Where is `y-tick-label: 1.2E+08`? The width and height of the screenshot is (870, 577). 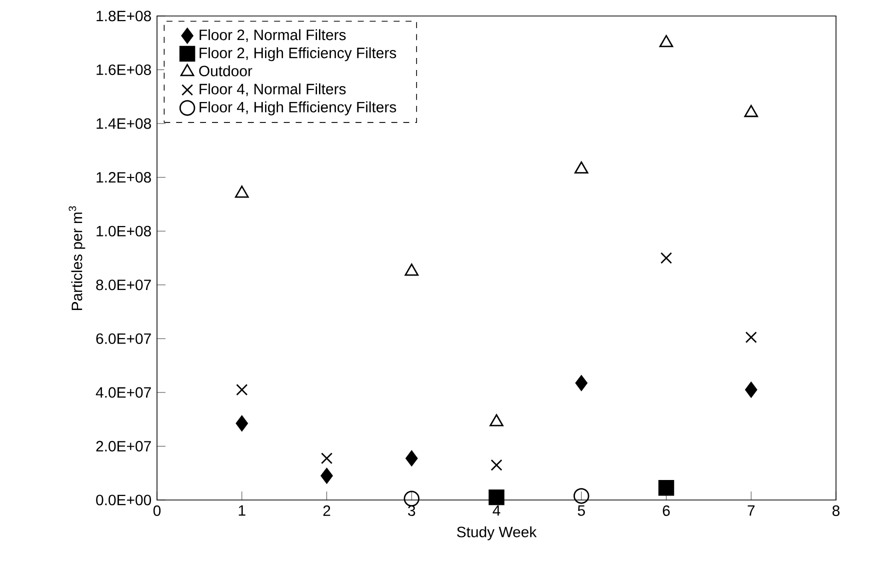 y-tick-label: 1.2E+08 is located at coordinates (123, 177).